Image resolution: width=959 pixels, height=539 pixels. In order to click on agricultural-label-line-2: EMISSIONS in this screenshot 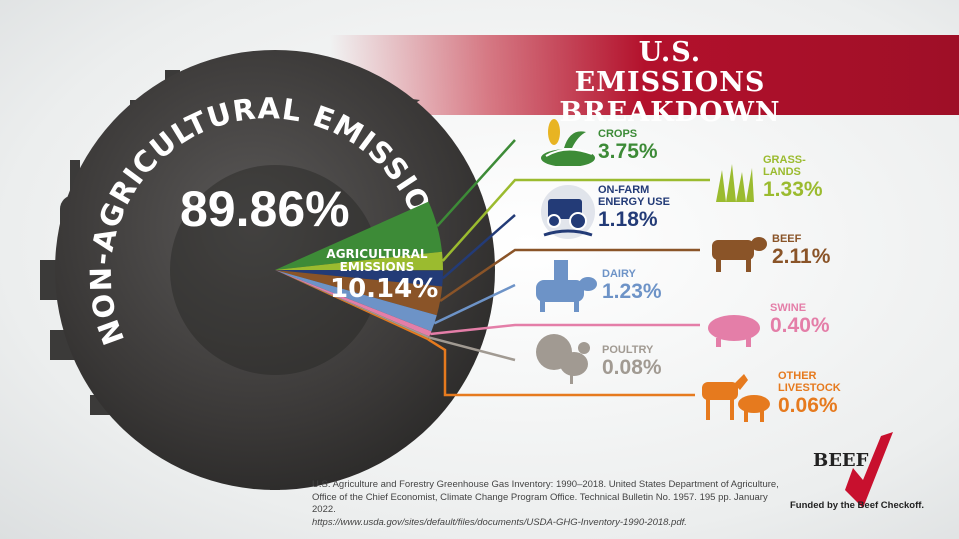, I will do `click(377, 267)`.